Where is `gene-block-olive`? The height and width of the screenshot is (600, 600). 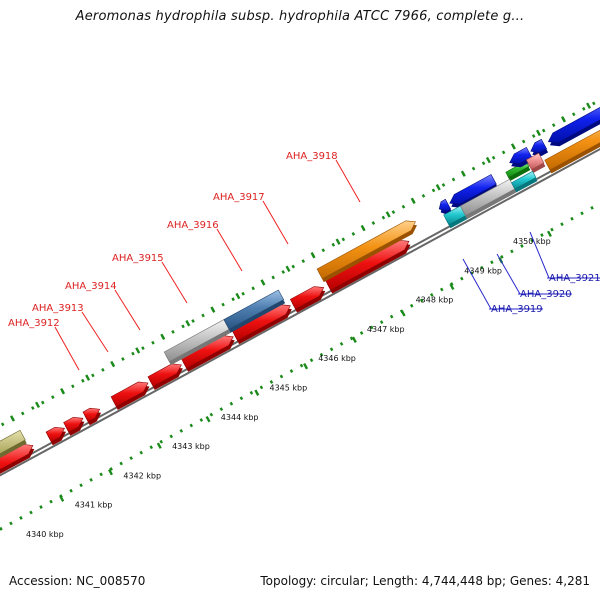 gene-block-olive is located at coordinates (13, 452).